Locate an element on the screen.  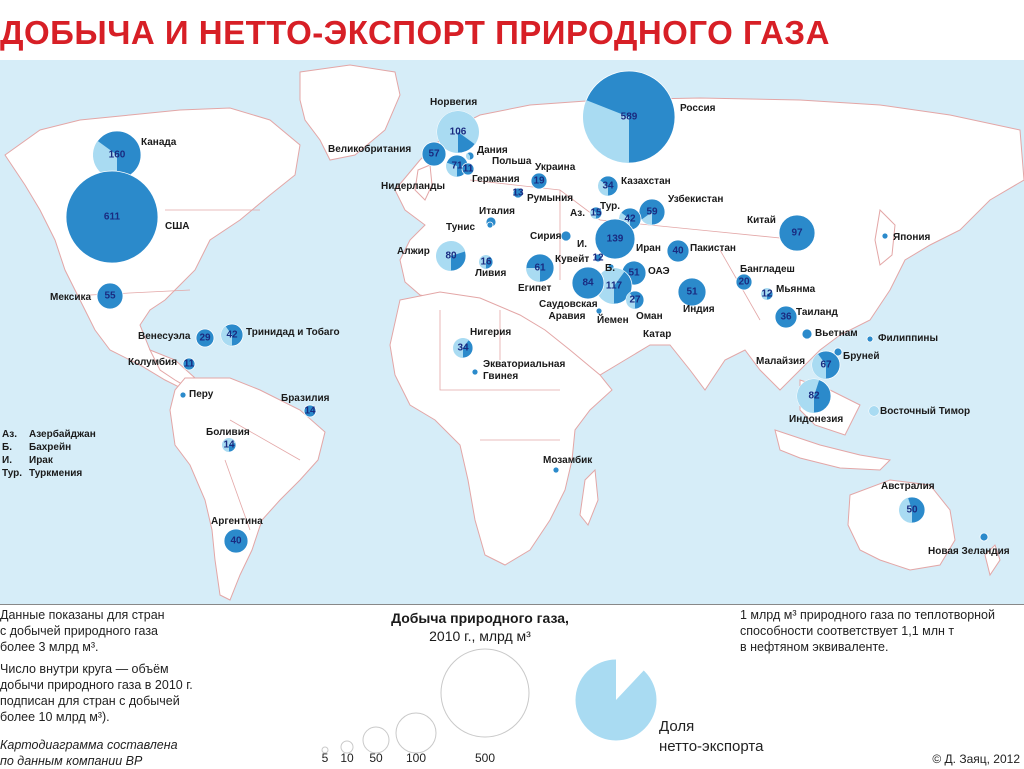
label-egypt: Египет is located at coordinates (535, 288).